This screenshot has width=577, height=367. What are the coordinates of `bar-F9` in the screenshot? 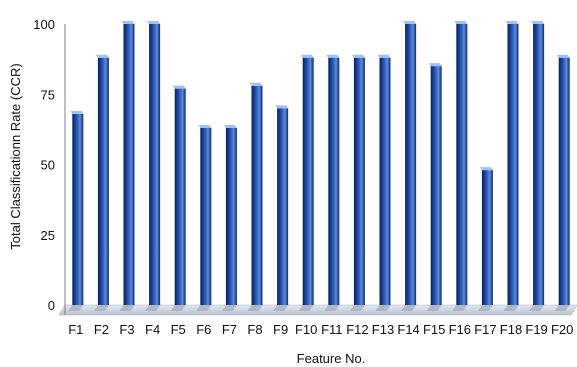 It's located at (281, 208).